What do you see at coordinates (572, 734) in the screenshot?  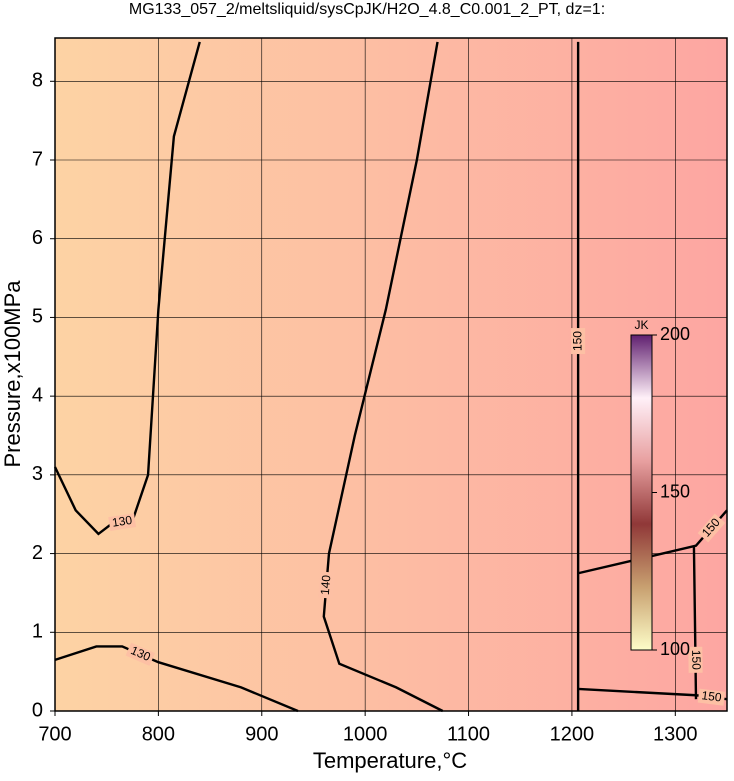 I see `x-tick-label: 1200` at bounding box center [572, 734].